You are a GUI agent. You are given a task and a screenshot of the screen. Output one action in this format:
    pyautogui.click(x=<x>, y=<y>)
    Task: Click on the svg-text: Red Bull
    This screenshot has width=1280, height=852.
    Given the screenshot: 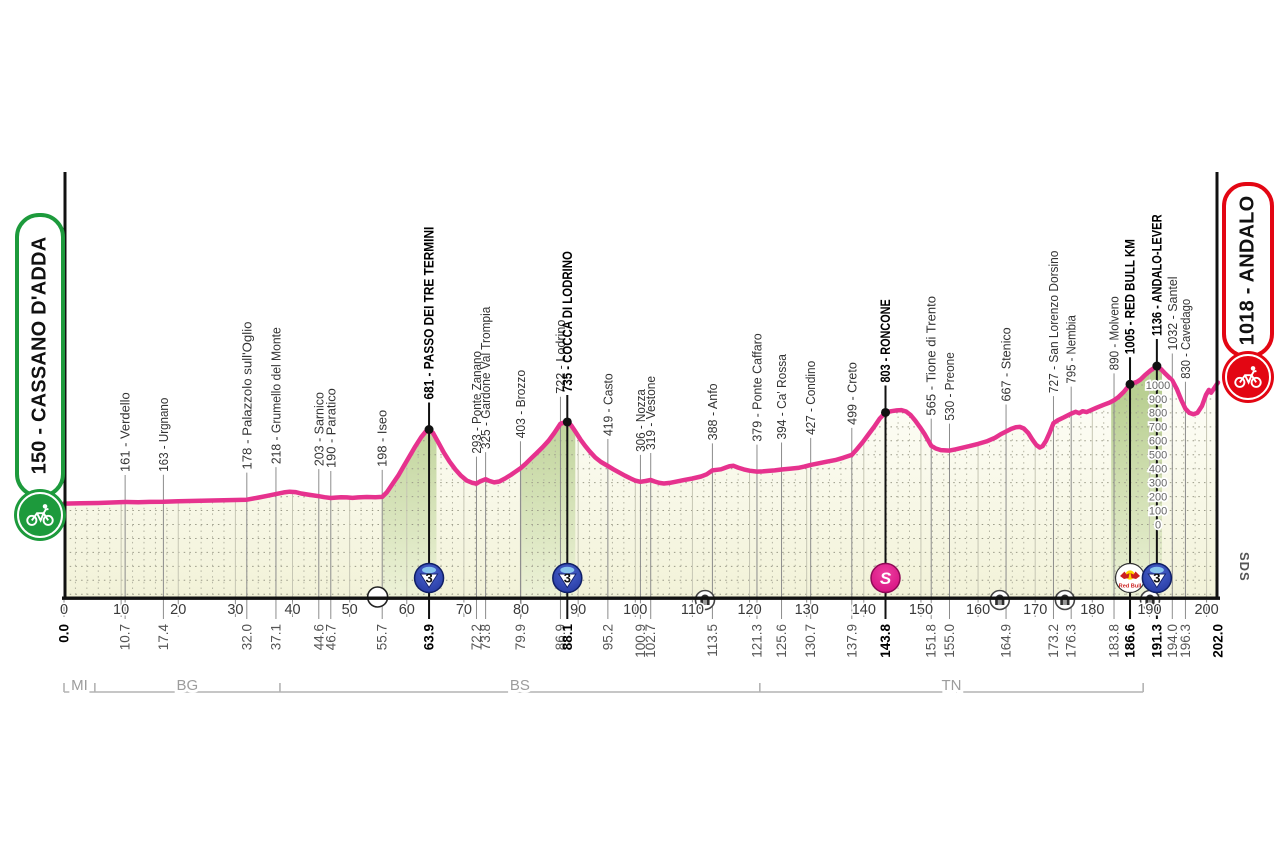 What is the action you would take?
    pyautogui.click(x=1130, y=587)
    